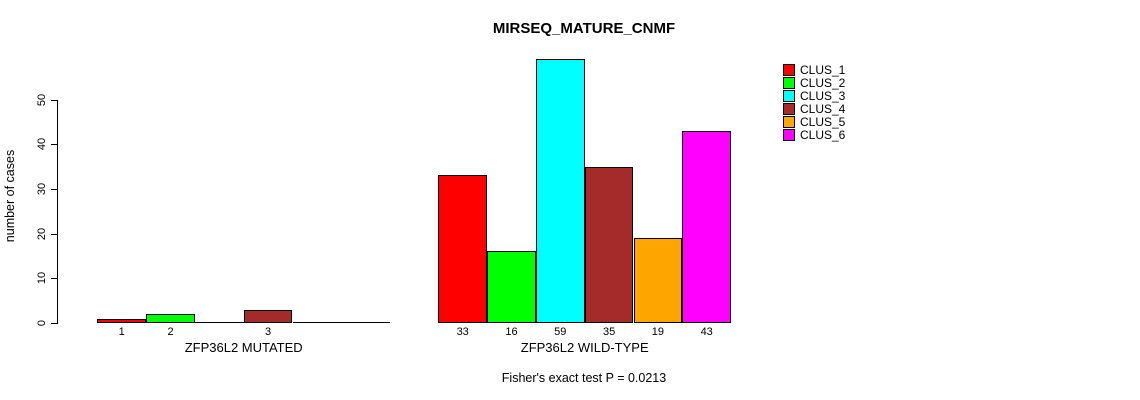  I want to click on legend-item-clus-3: CLUS_3, so click(814, 95).